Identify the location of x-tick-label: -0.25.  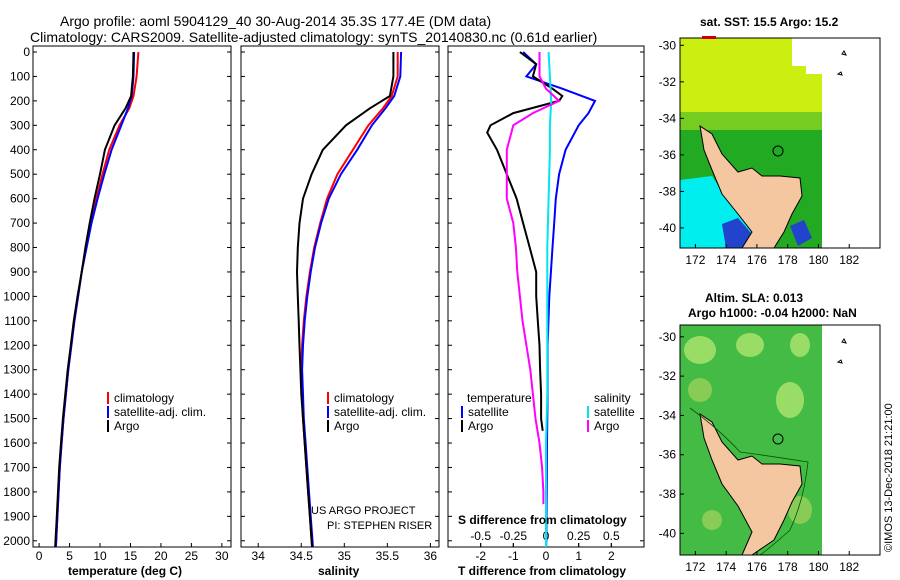
(514, 536).